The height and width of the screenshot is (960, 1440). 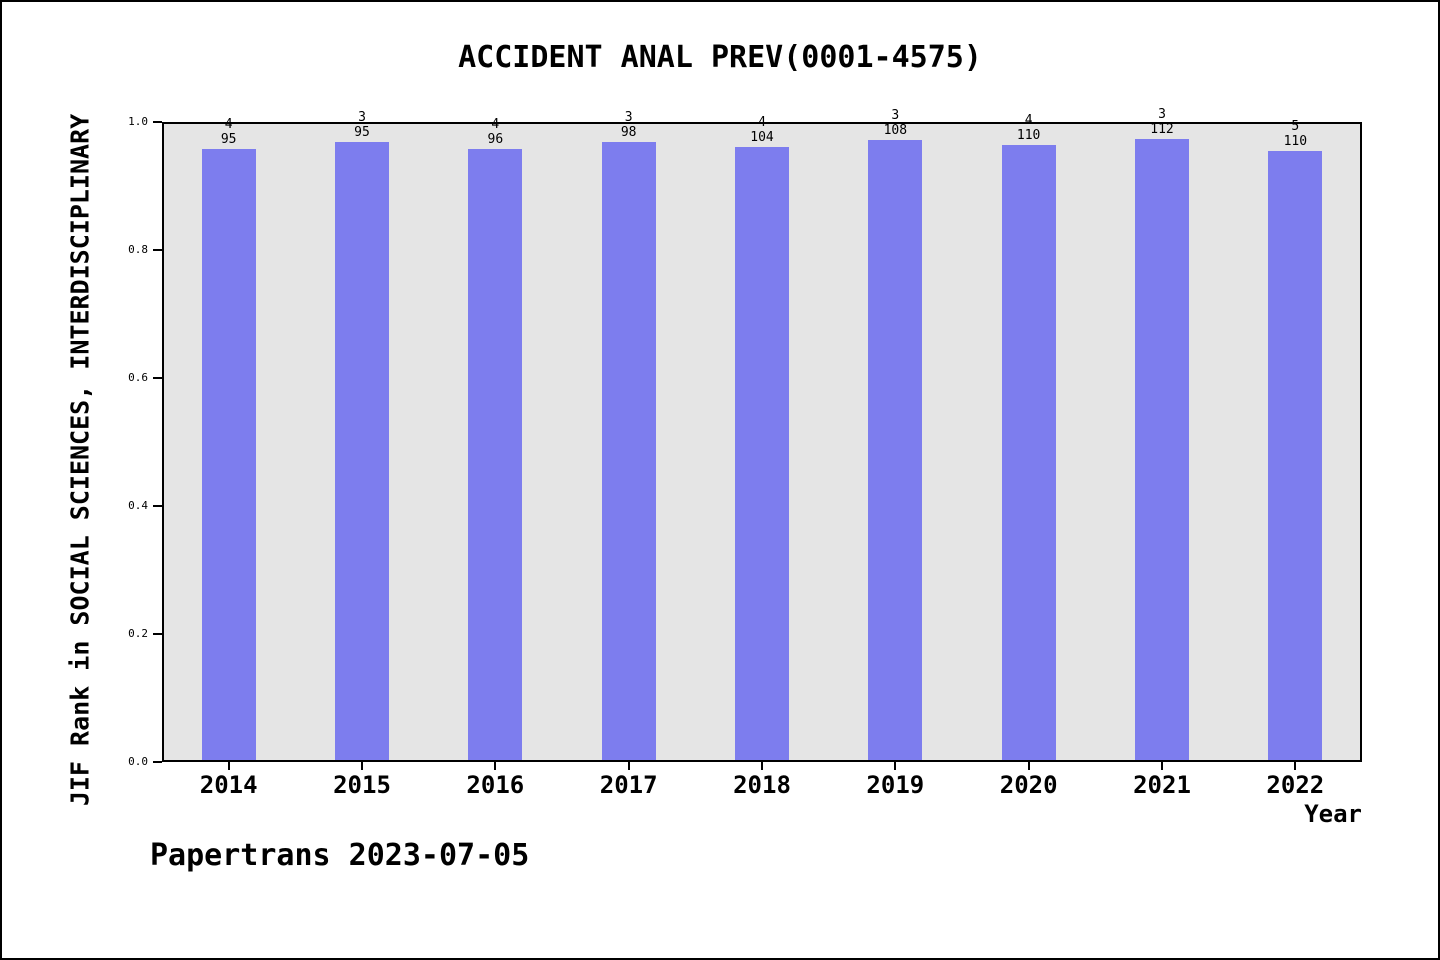 What do you see at coordinates (495, 139) in the screenshot?
I see `bar-total-label: 96` at bounding box center [495, 139].